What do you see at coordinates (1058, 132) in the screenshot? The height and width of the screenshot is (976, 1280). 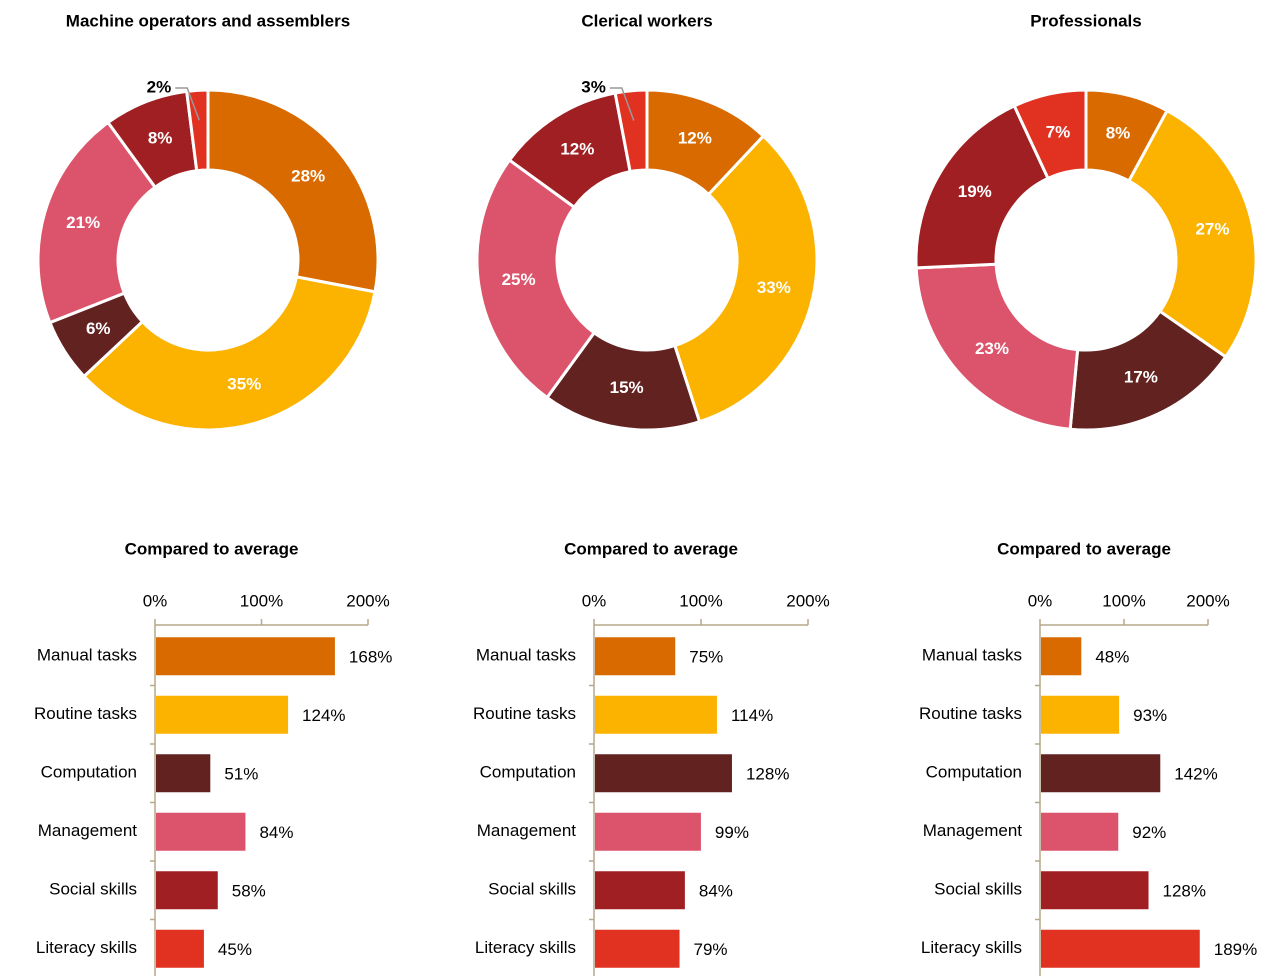 I see `data-label: 7%` at bounding box center [1058, 132].